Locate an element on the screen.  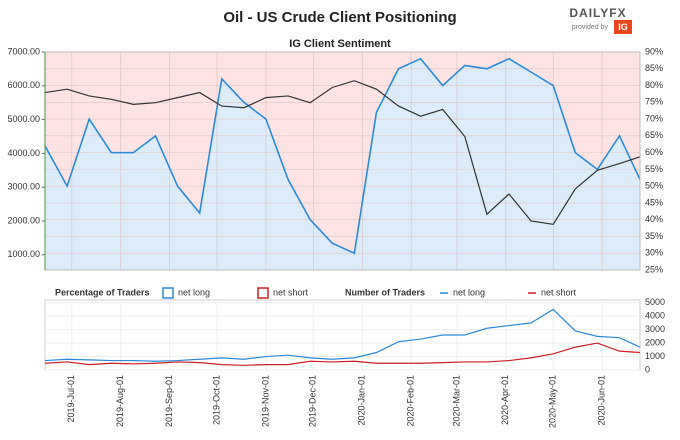
y-tick-label: 5000.00 is located at coordinates (23, 119).